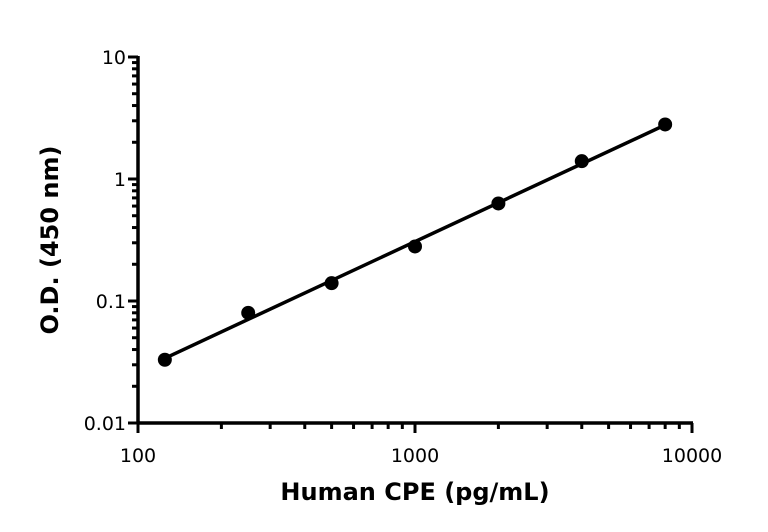  What do you see at coordinates (692, 456) in the screenshot?
I see `x-tick-label-10000: 10000` at bounding box center [692, 456].